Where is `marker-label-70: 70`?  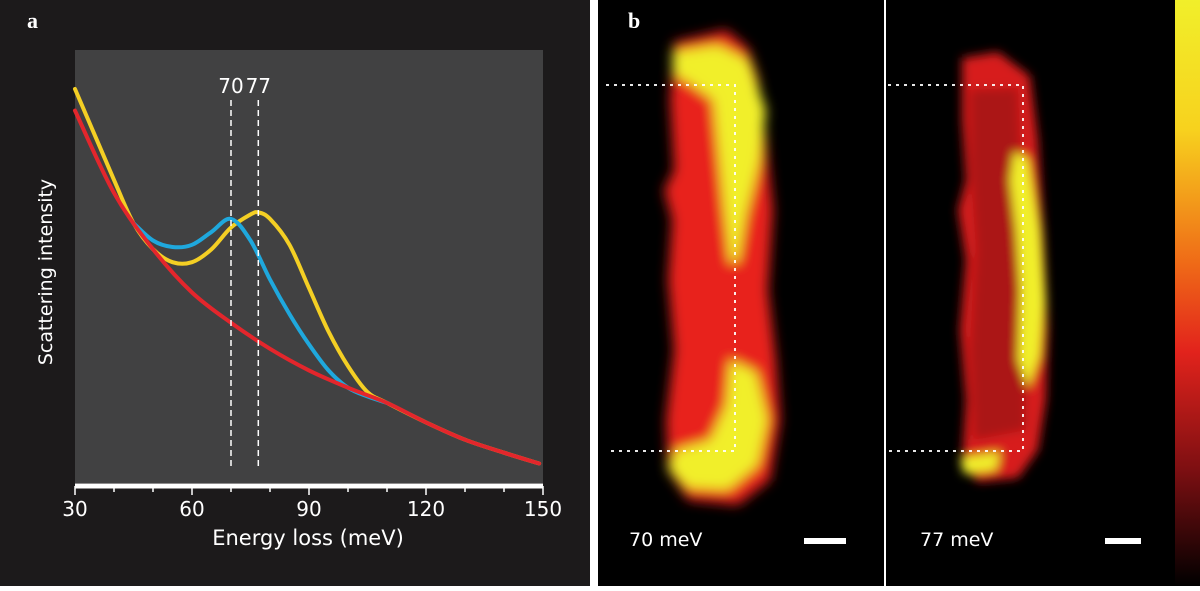
marker-label-70: 70 is located at coordinates (230, 86).